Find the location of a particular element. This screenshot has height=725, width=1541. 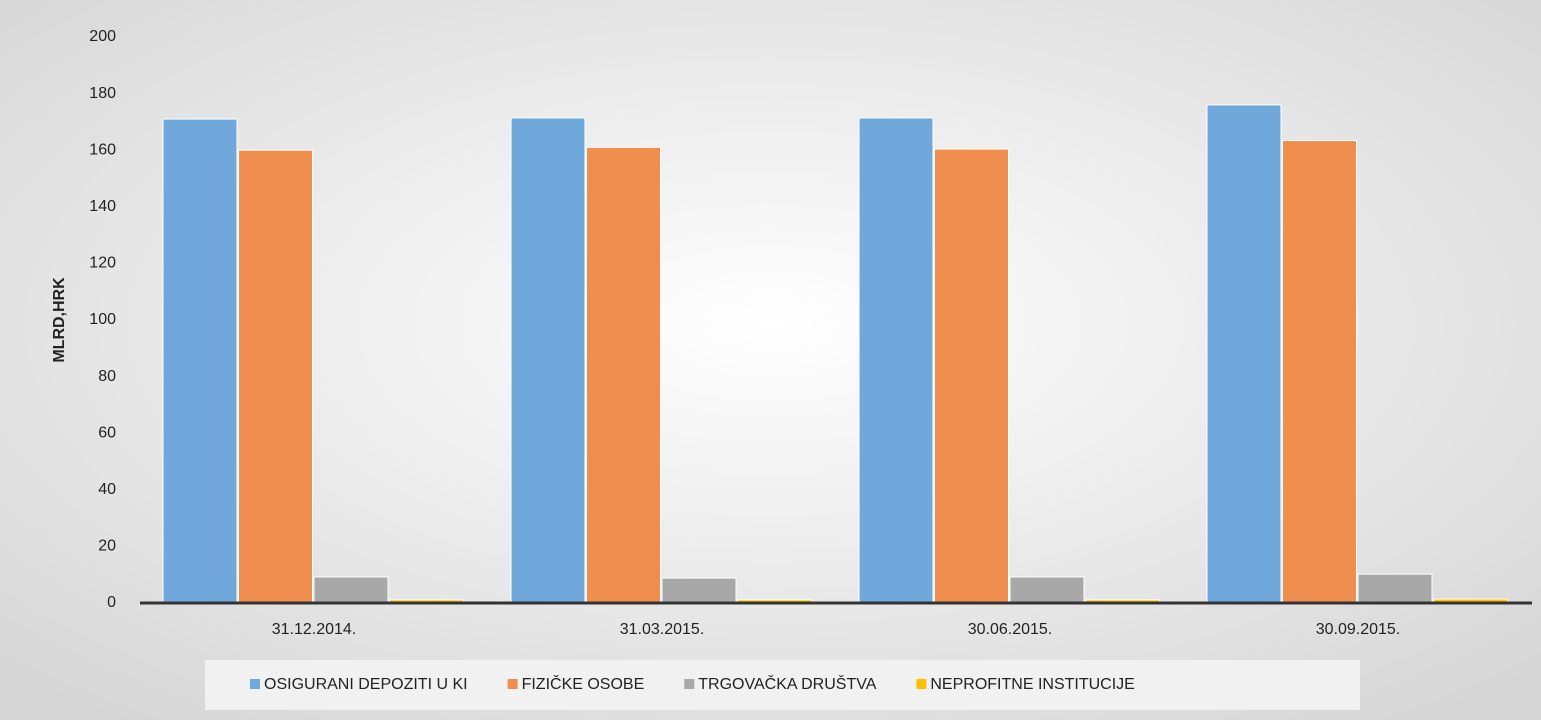

x-tick-label: 31.03.2015. is located at coordinates (662, 629).